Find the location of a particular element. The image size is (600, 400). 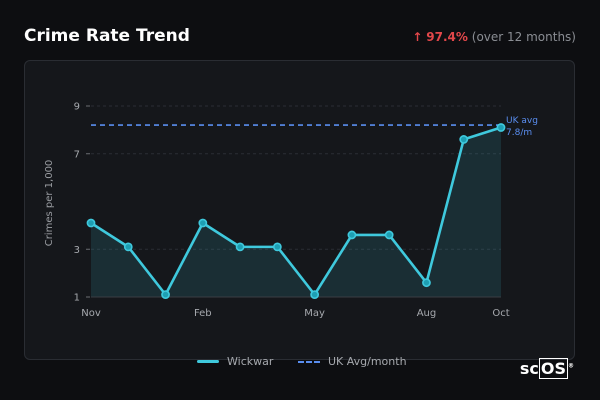

brand-logo: sc OS ® is located at coordinates (546, 368).